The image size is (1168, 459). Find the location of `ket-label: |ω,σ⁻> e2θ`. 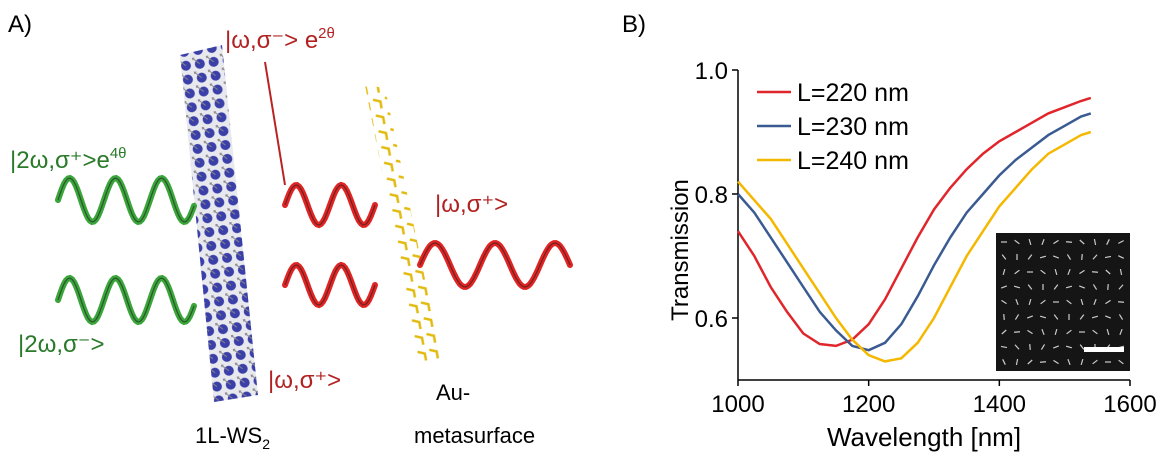

ket-label: |ω,σ⁻> e2θ is located at coordinates (280, 39).